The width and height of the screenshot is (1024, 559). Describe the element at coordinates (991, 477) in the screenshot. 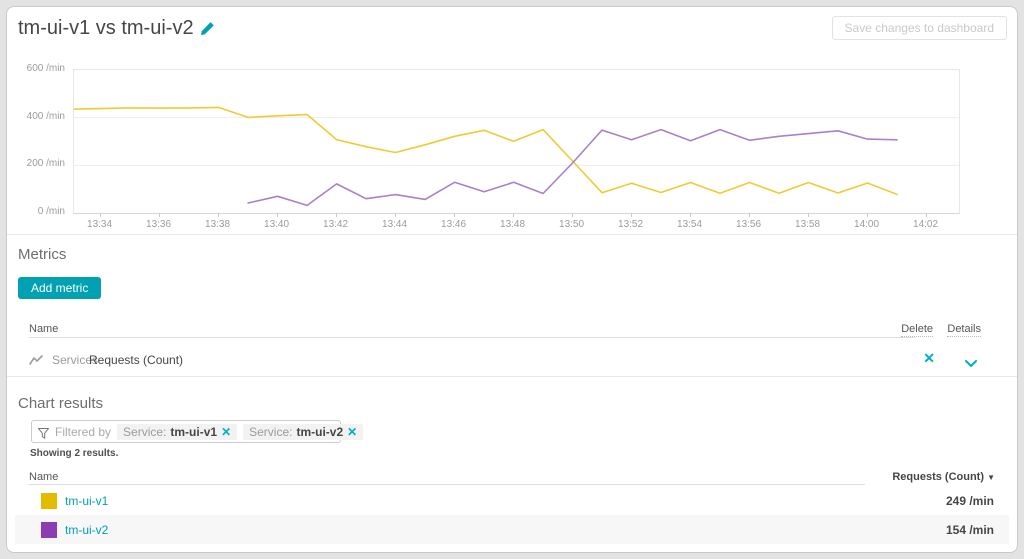

I see `sort-descending-icon: ▼` at that location.